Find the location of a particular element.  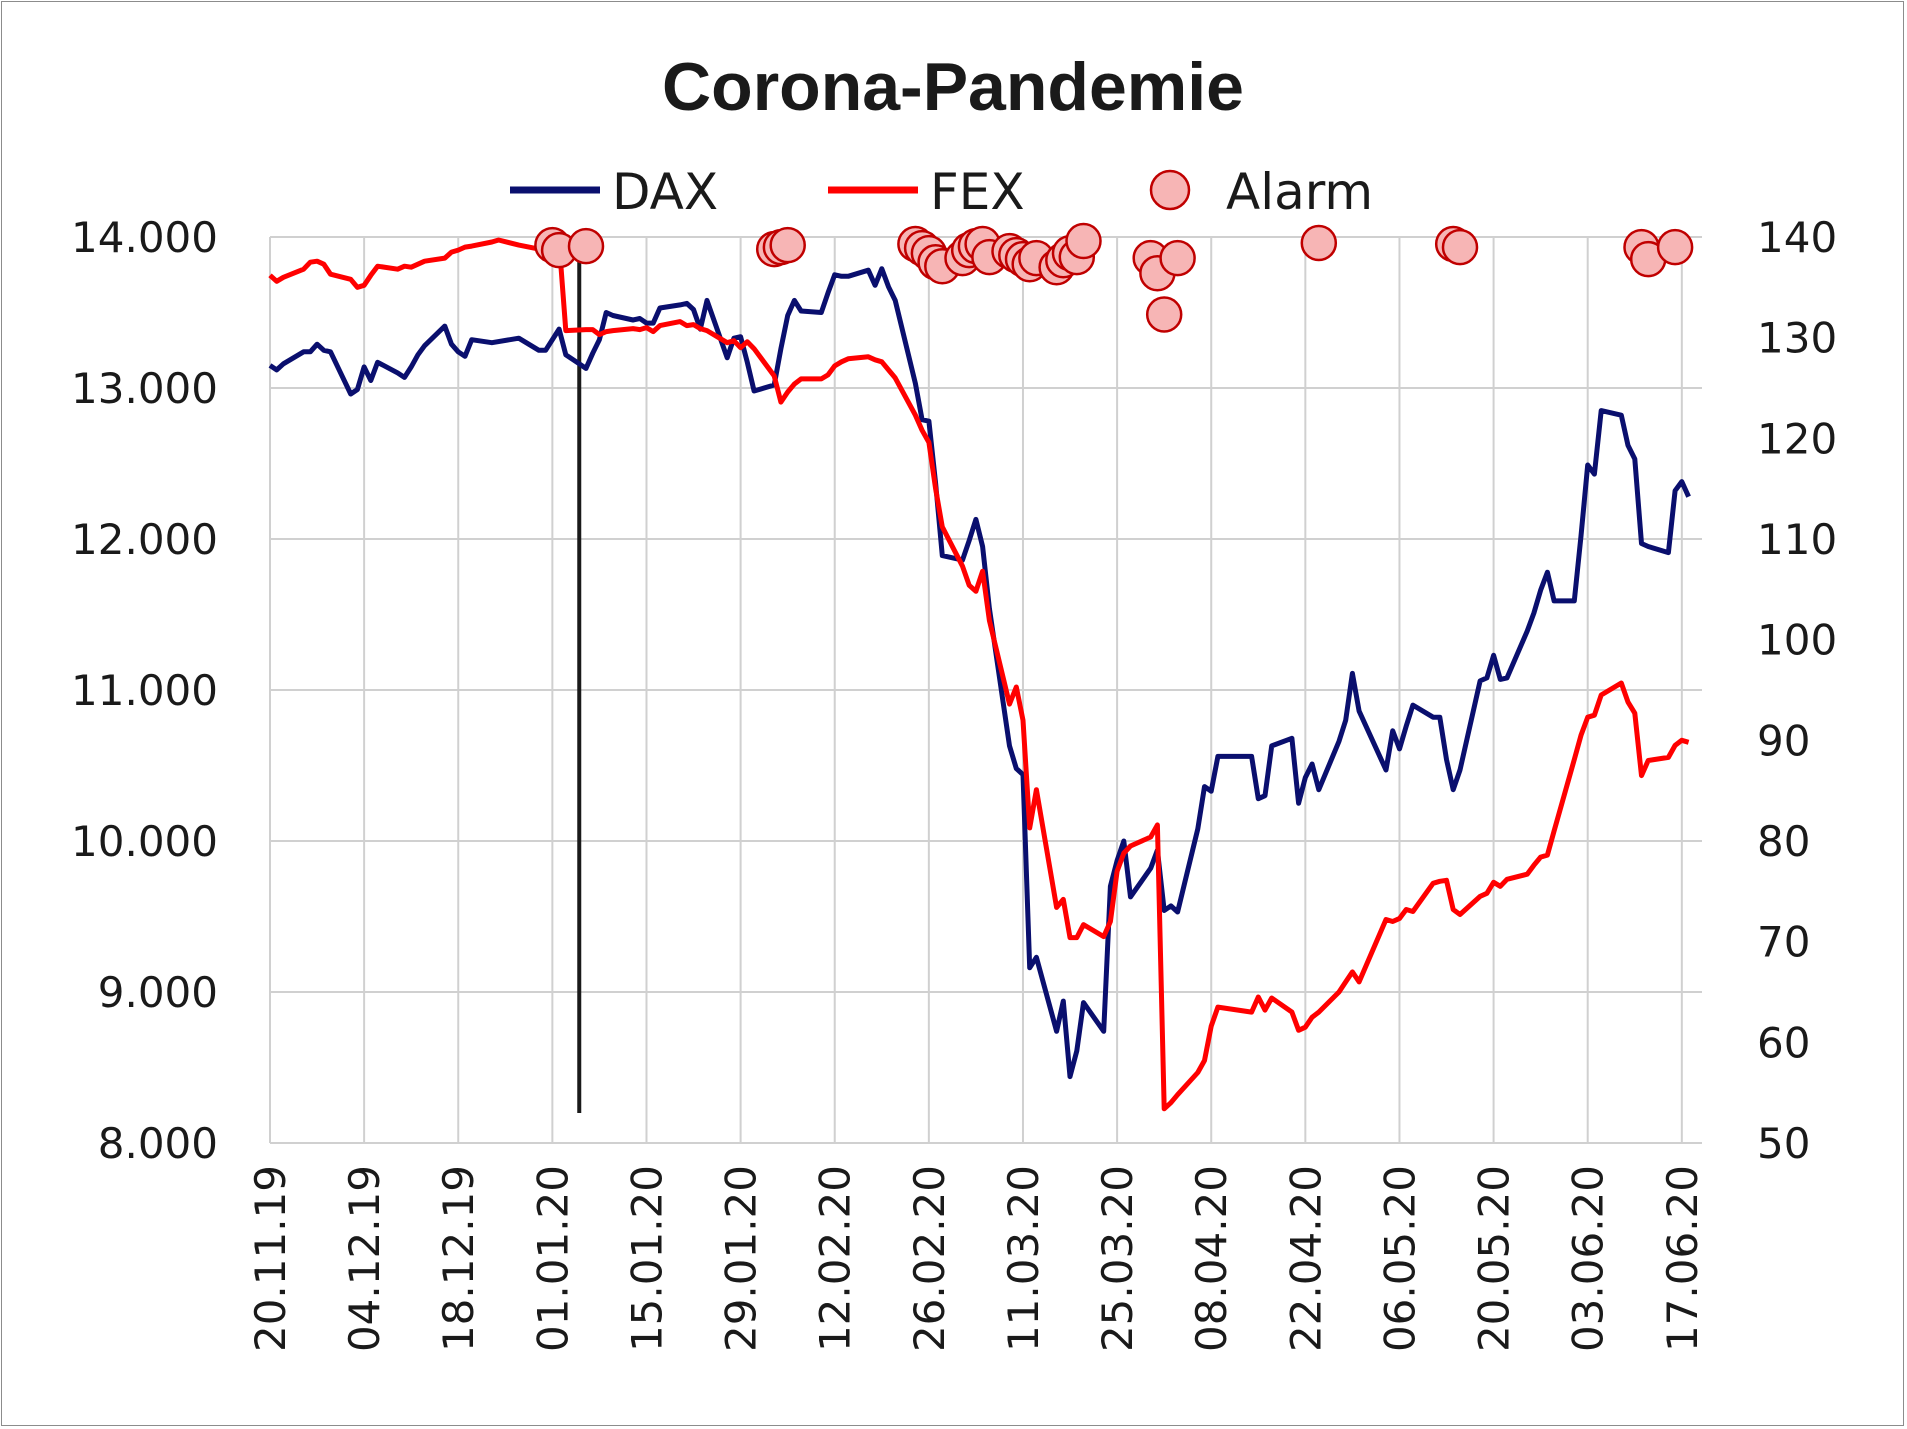

x-tick-label: 04.12.19 is located at coordinates (364, 1258).